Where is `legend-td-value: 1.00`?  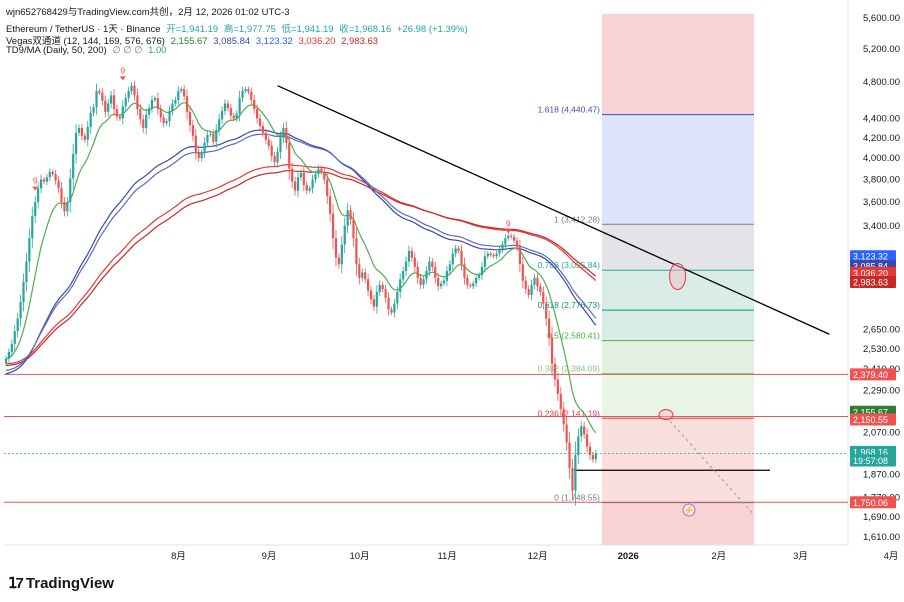 legend-td-value: 1.00 is located at coordinates (157, 50).